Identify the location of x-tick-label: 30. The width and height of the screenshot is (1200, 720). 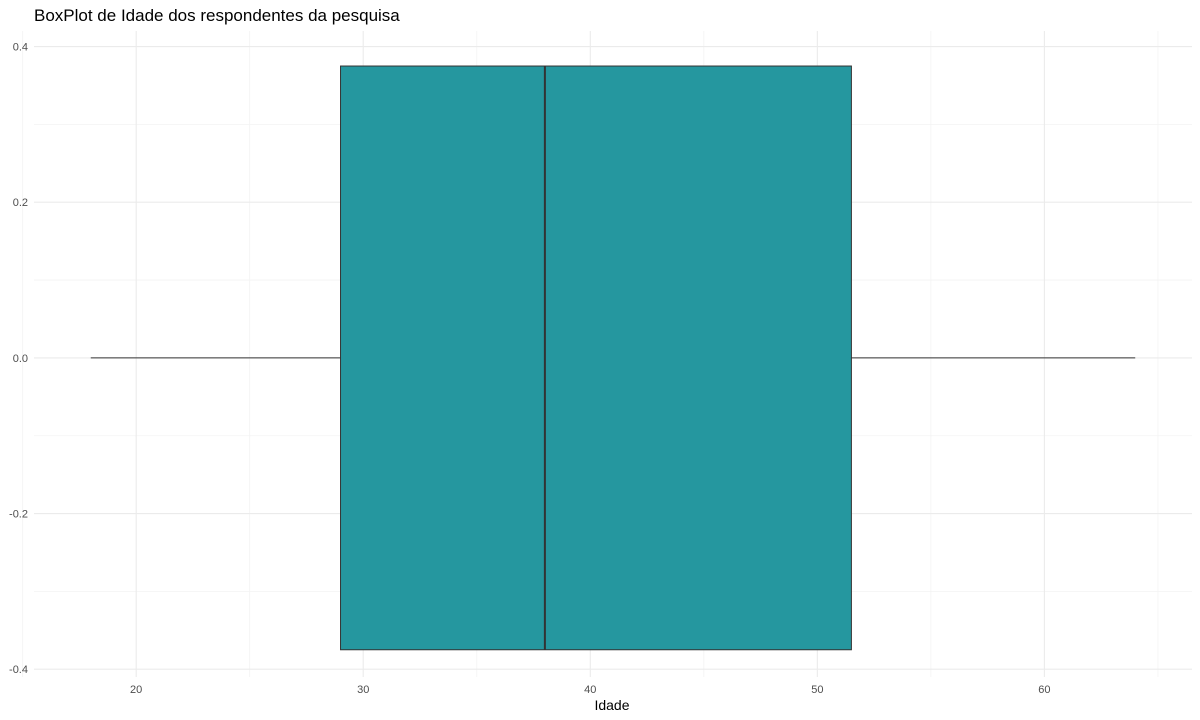
(363, 690).